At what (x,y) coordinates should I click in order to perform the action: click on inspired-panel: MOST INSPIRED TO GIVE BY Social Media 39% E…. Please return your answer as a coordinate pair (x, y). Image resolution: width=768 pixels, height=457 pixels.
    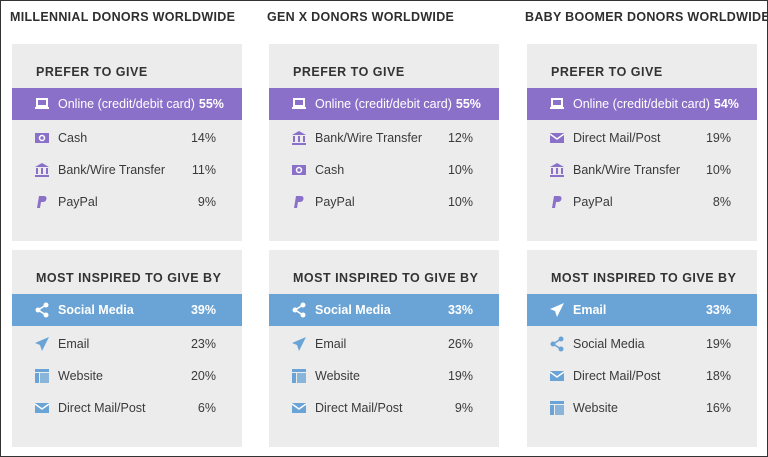
    Looking at the image, I should click on (127, 348).